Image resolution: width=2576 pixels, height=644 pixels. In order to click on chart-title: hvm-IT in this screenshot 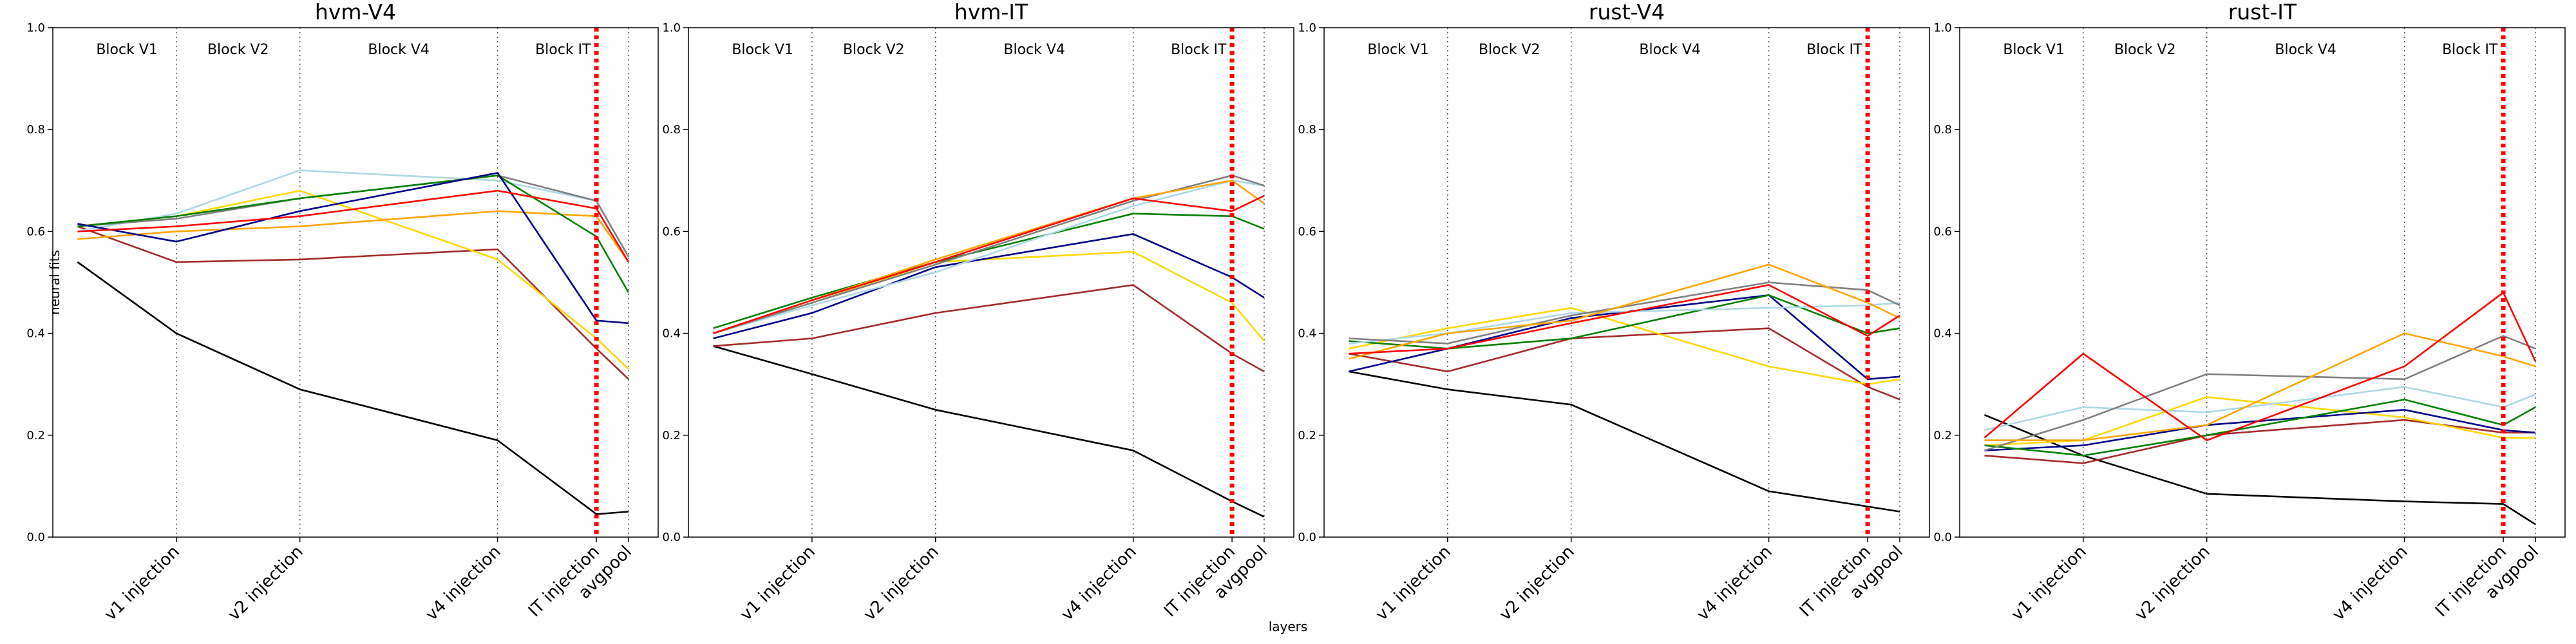, I will do `click(991, 12)`.